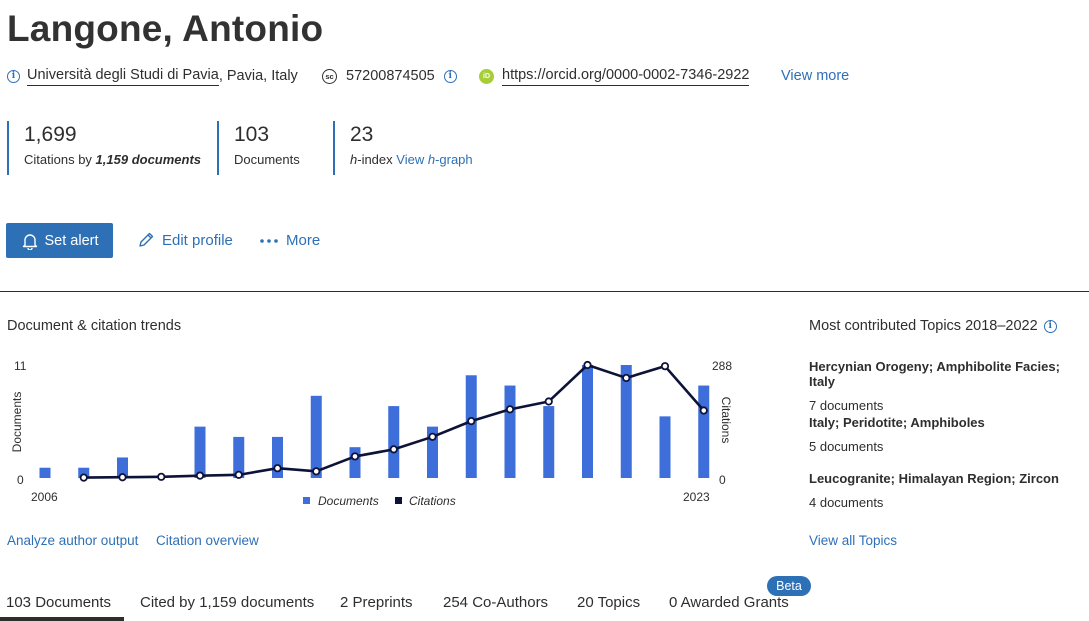 Image resolution: width=1089 pixels, height=621 pixels. What do you see at coordinates (277, 457) in the screenshot?
I see `documents-bar-2012` at bounding box center [277, 457].